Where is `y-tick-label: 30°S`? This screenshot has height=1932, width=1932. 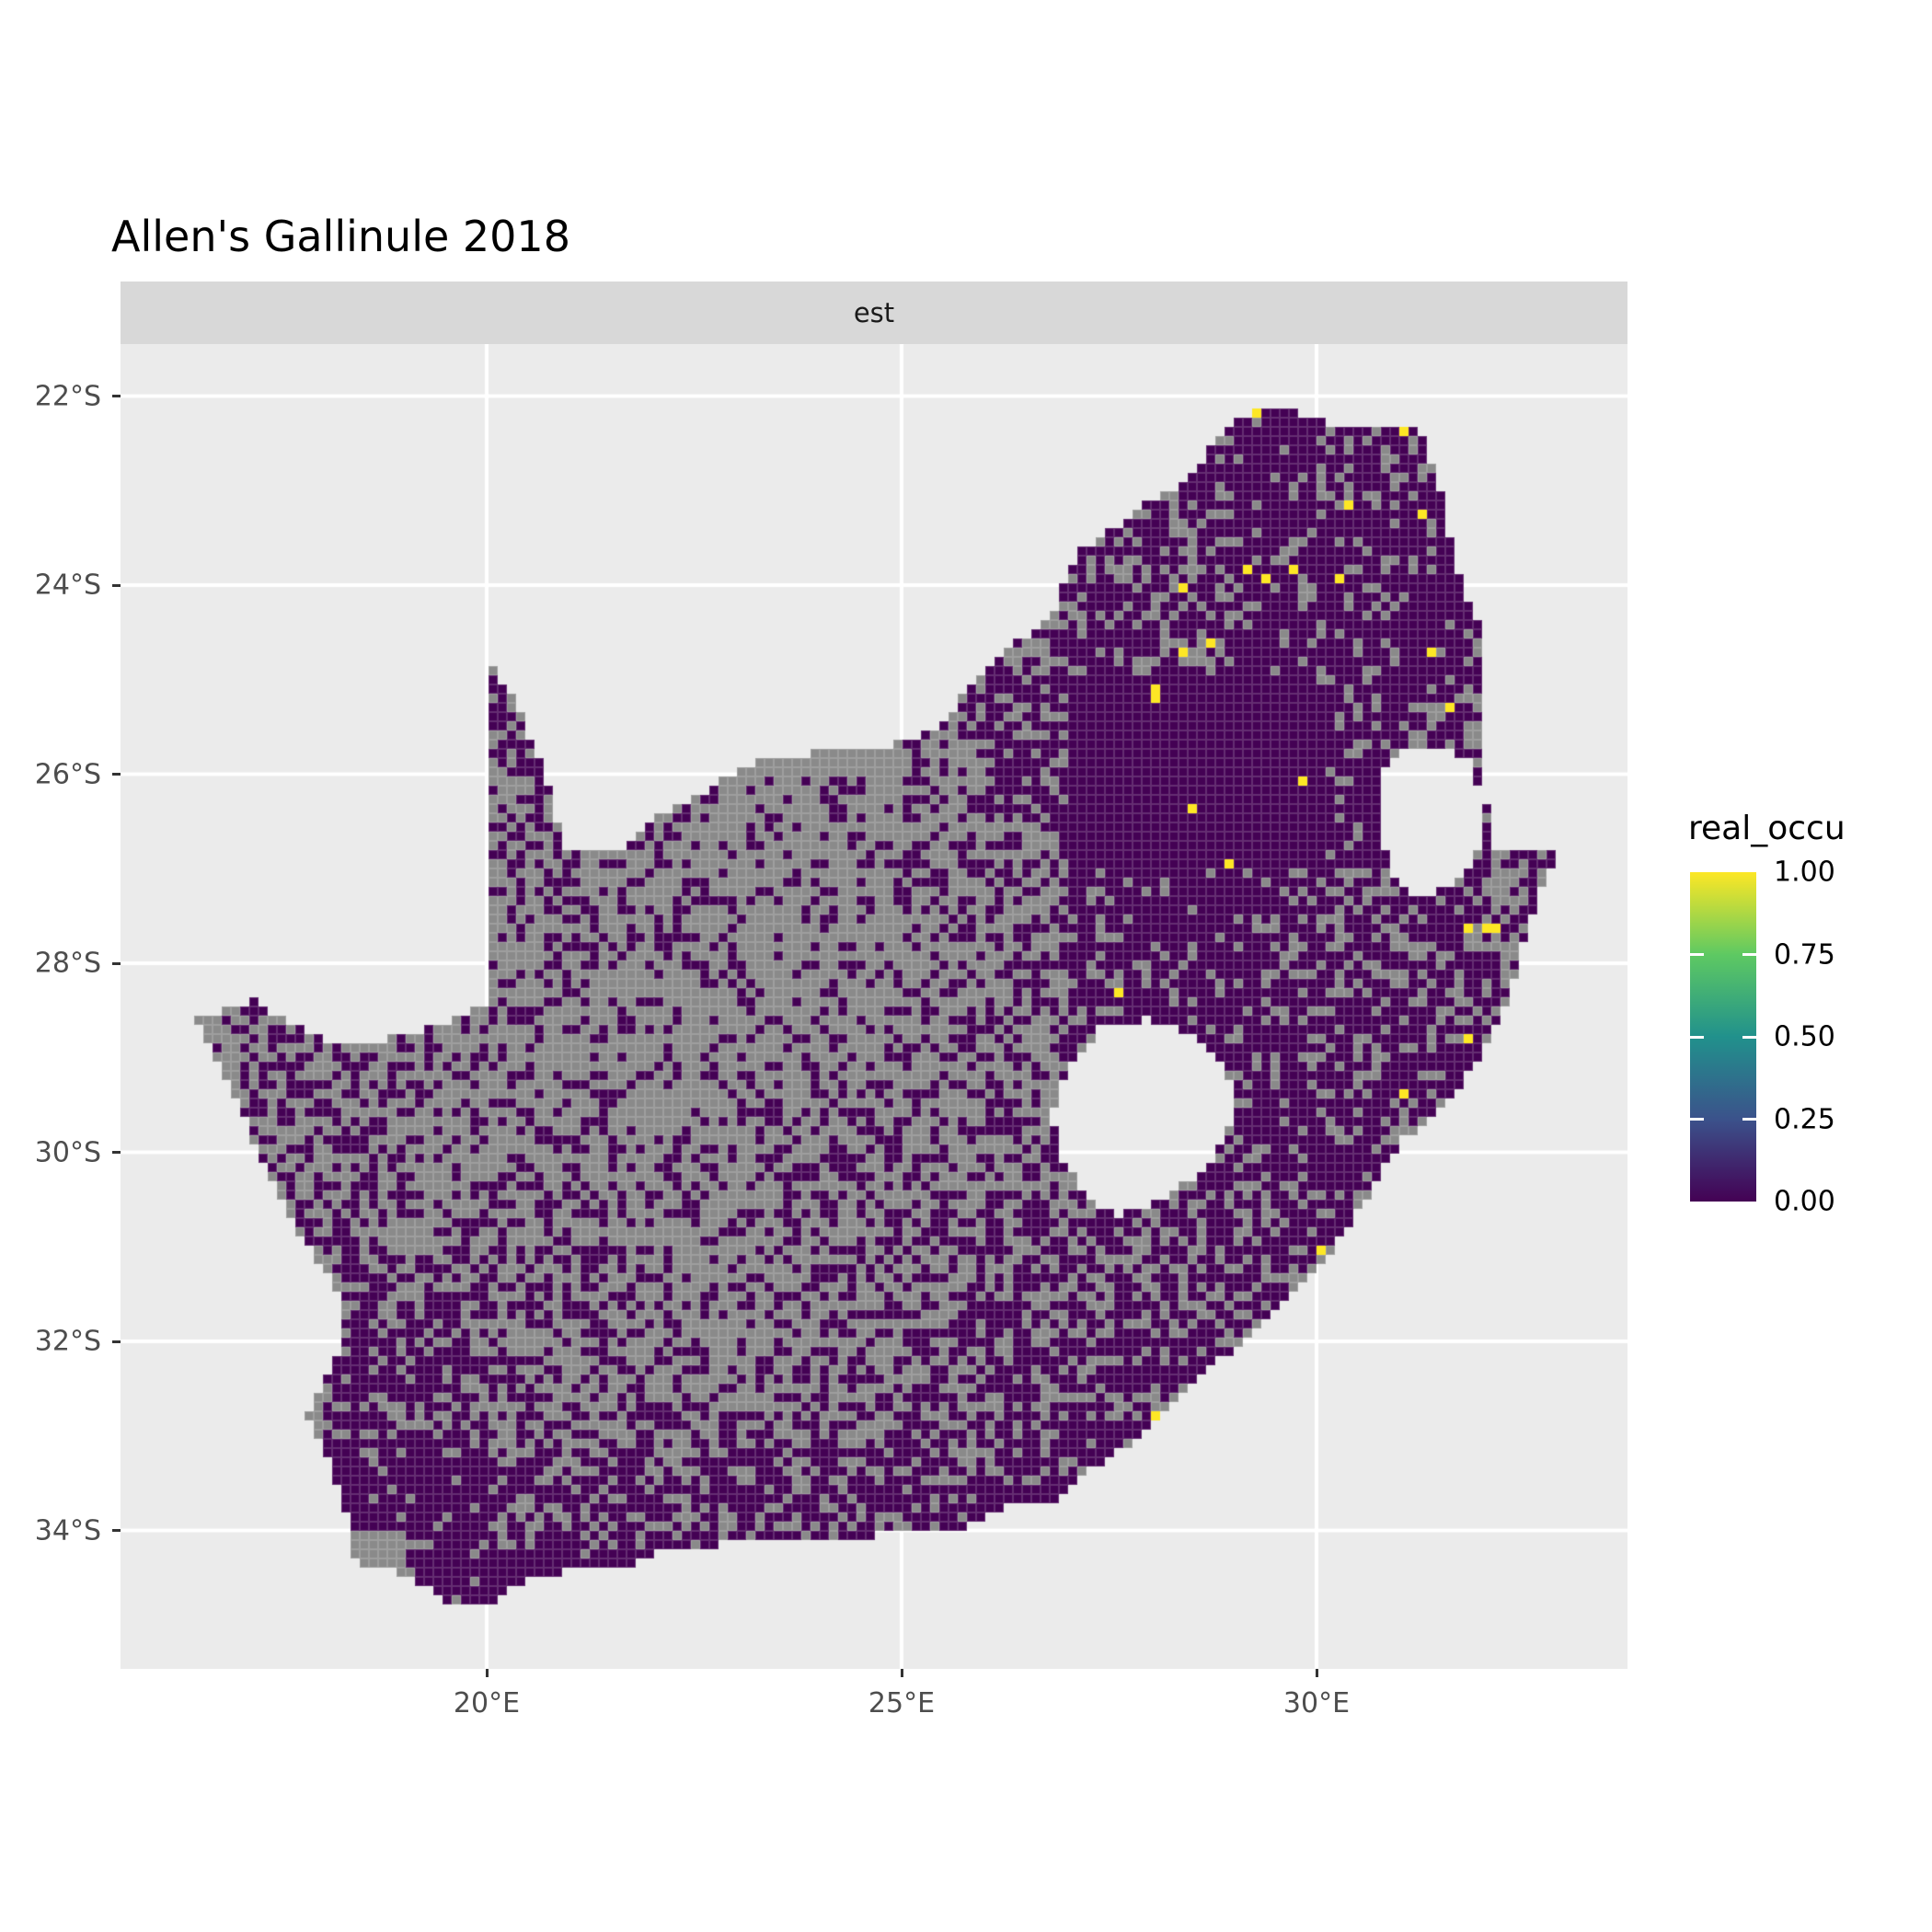
y-tick-label: 30°S is located at coordinates (67, 1152).